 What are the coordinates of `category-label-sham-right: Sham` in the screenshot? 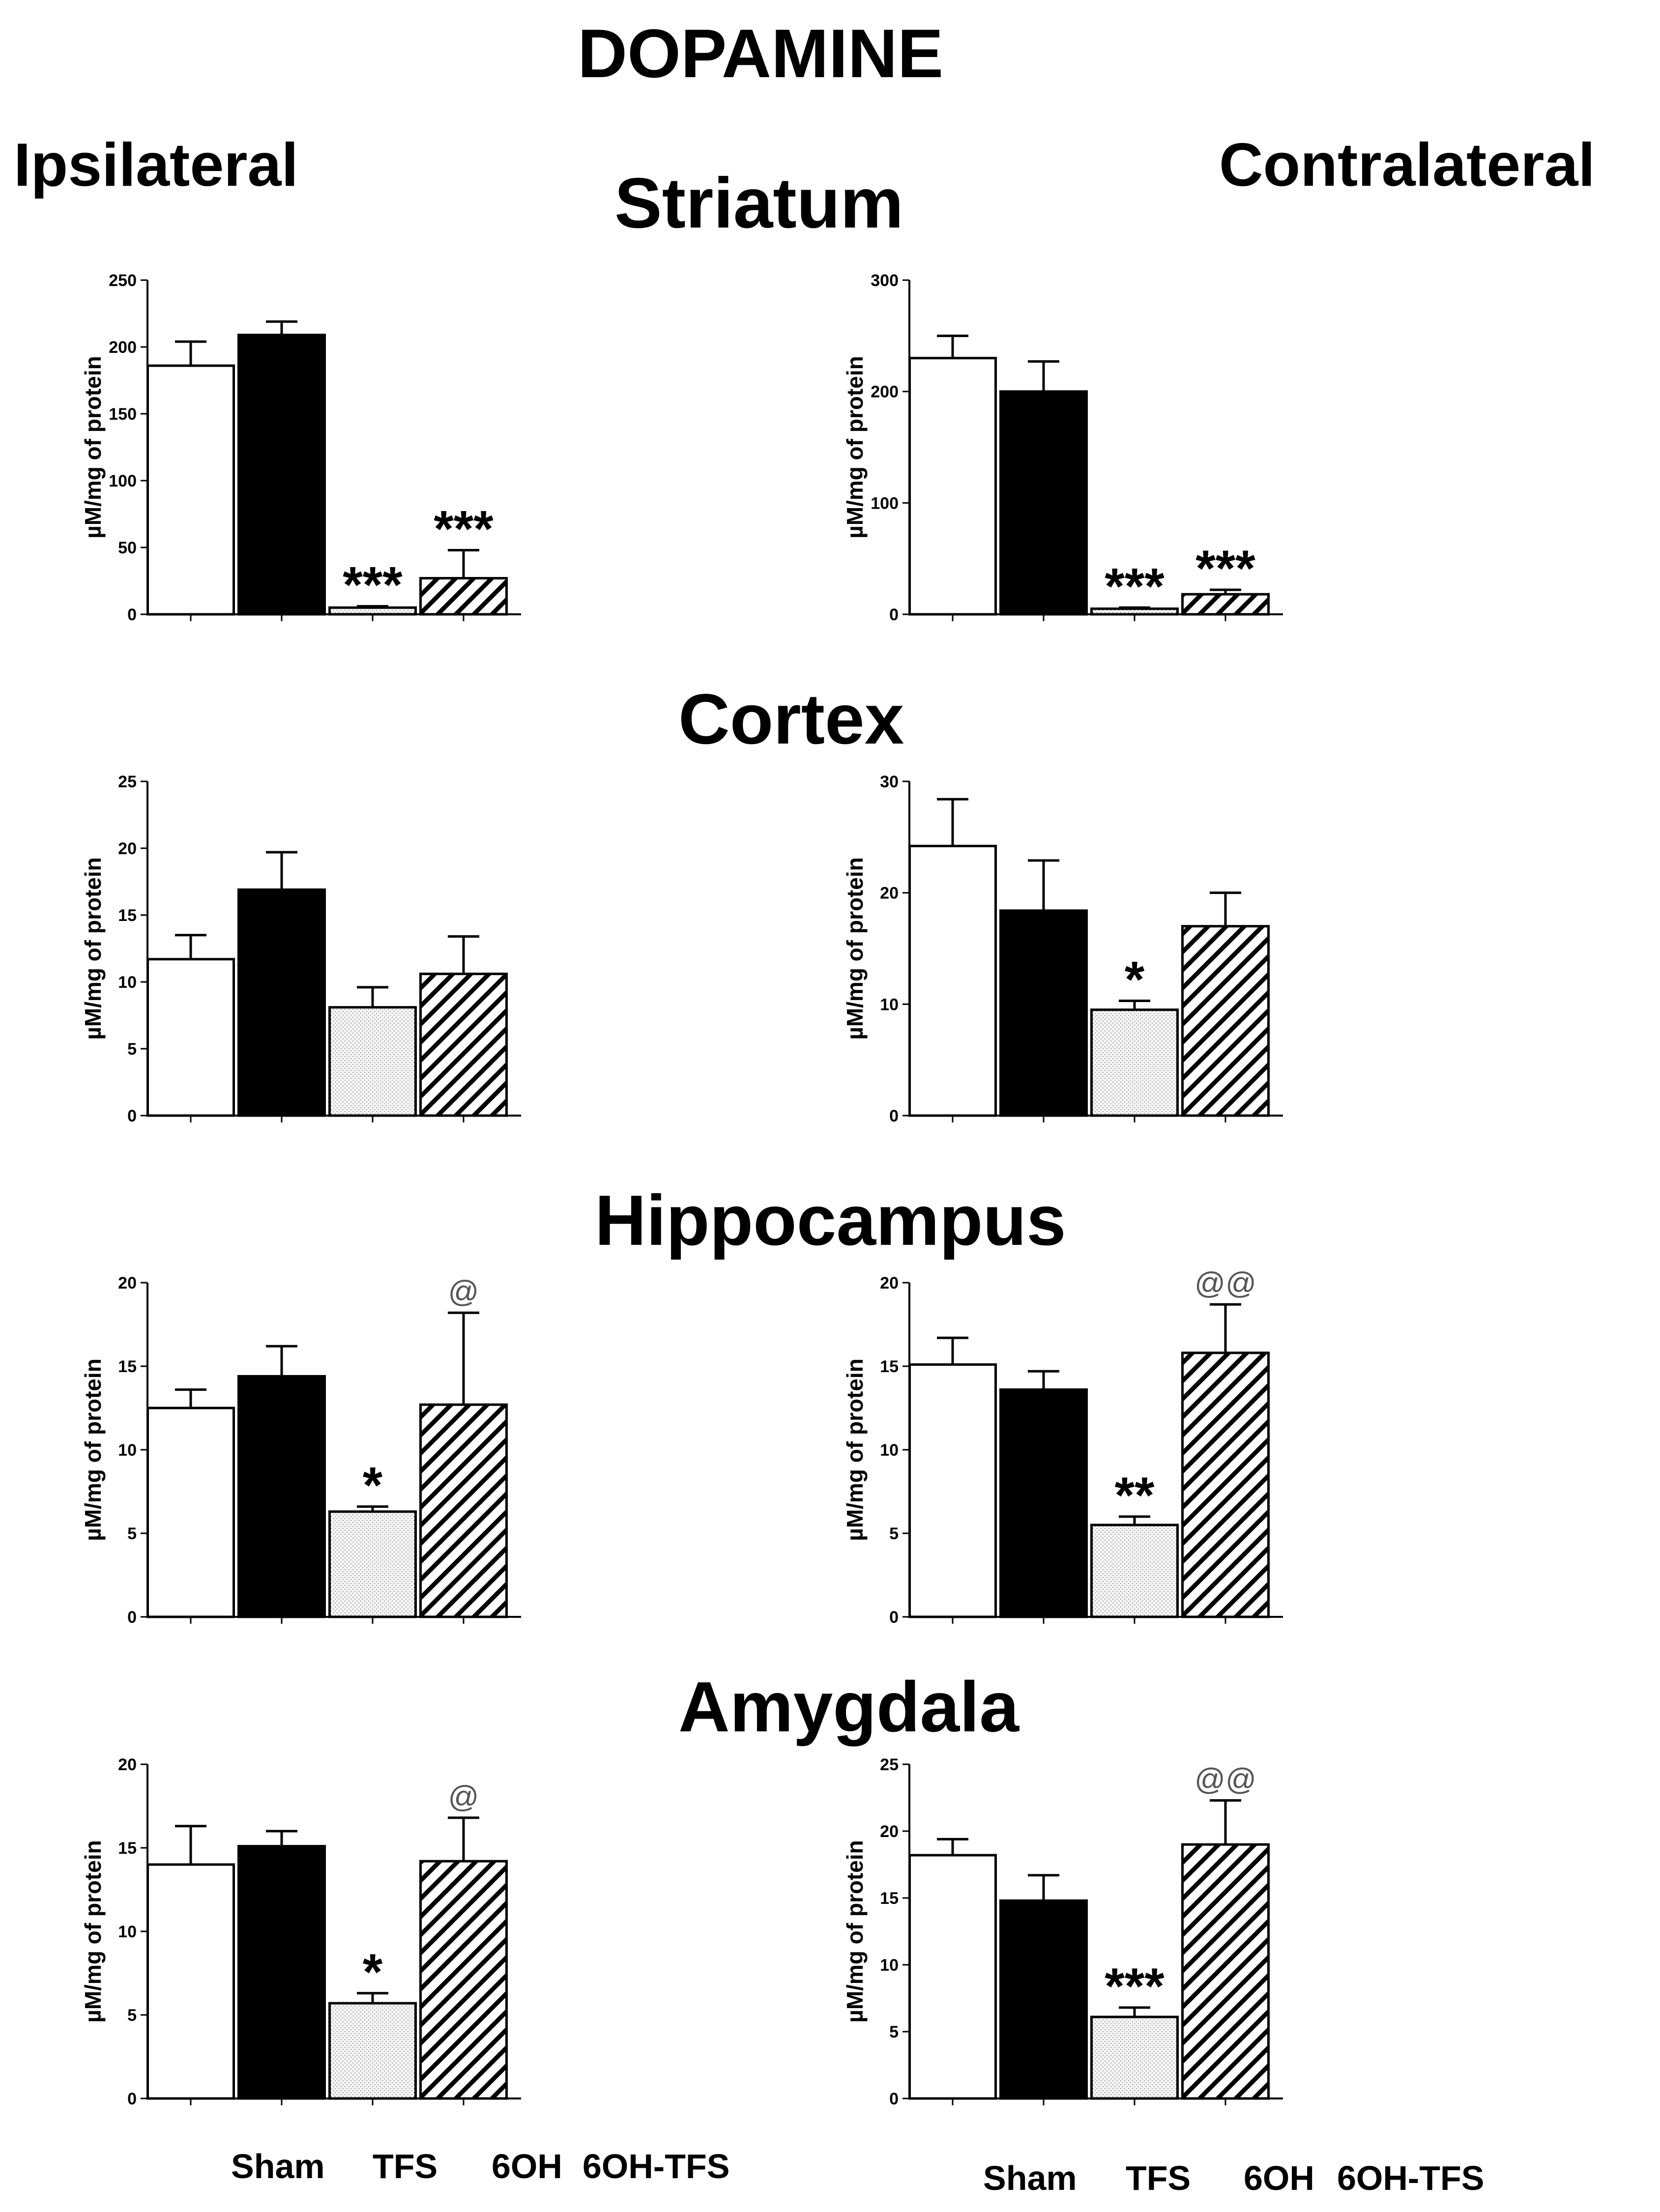 It's located at (1030, 2178).